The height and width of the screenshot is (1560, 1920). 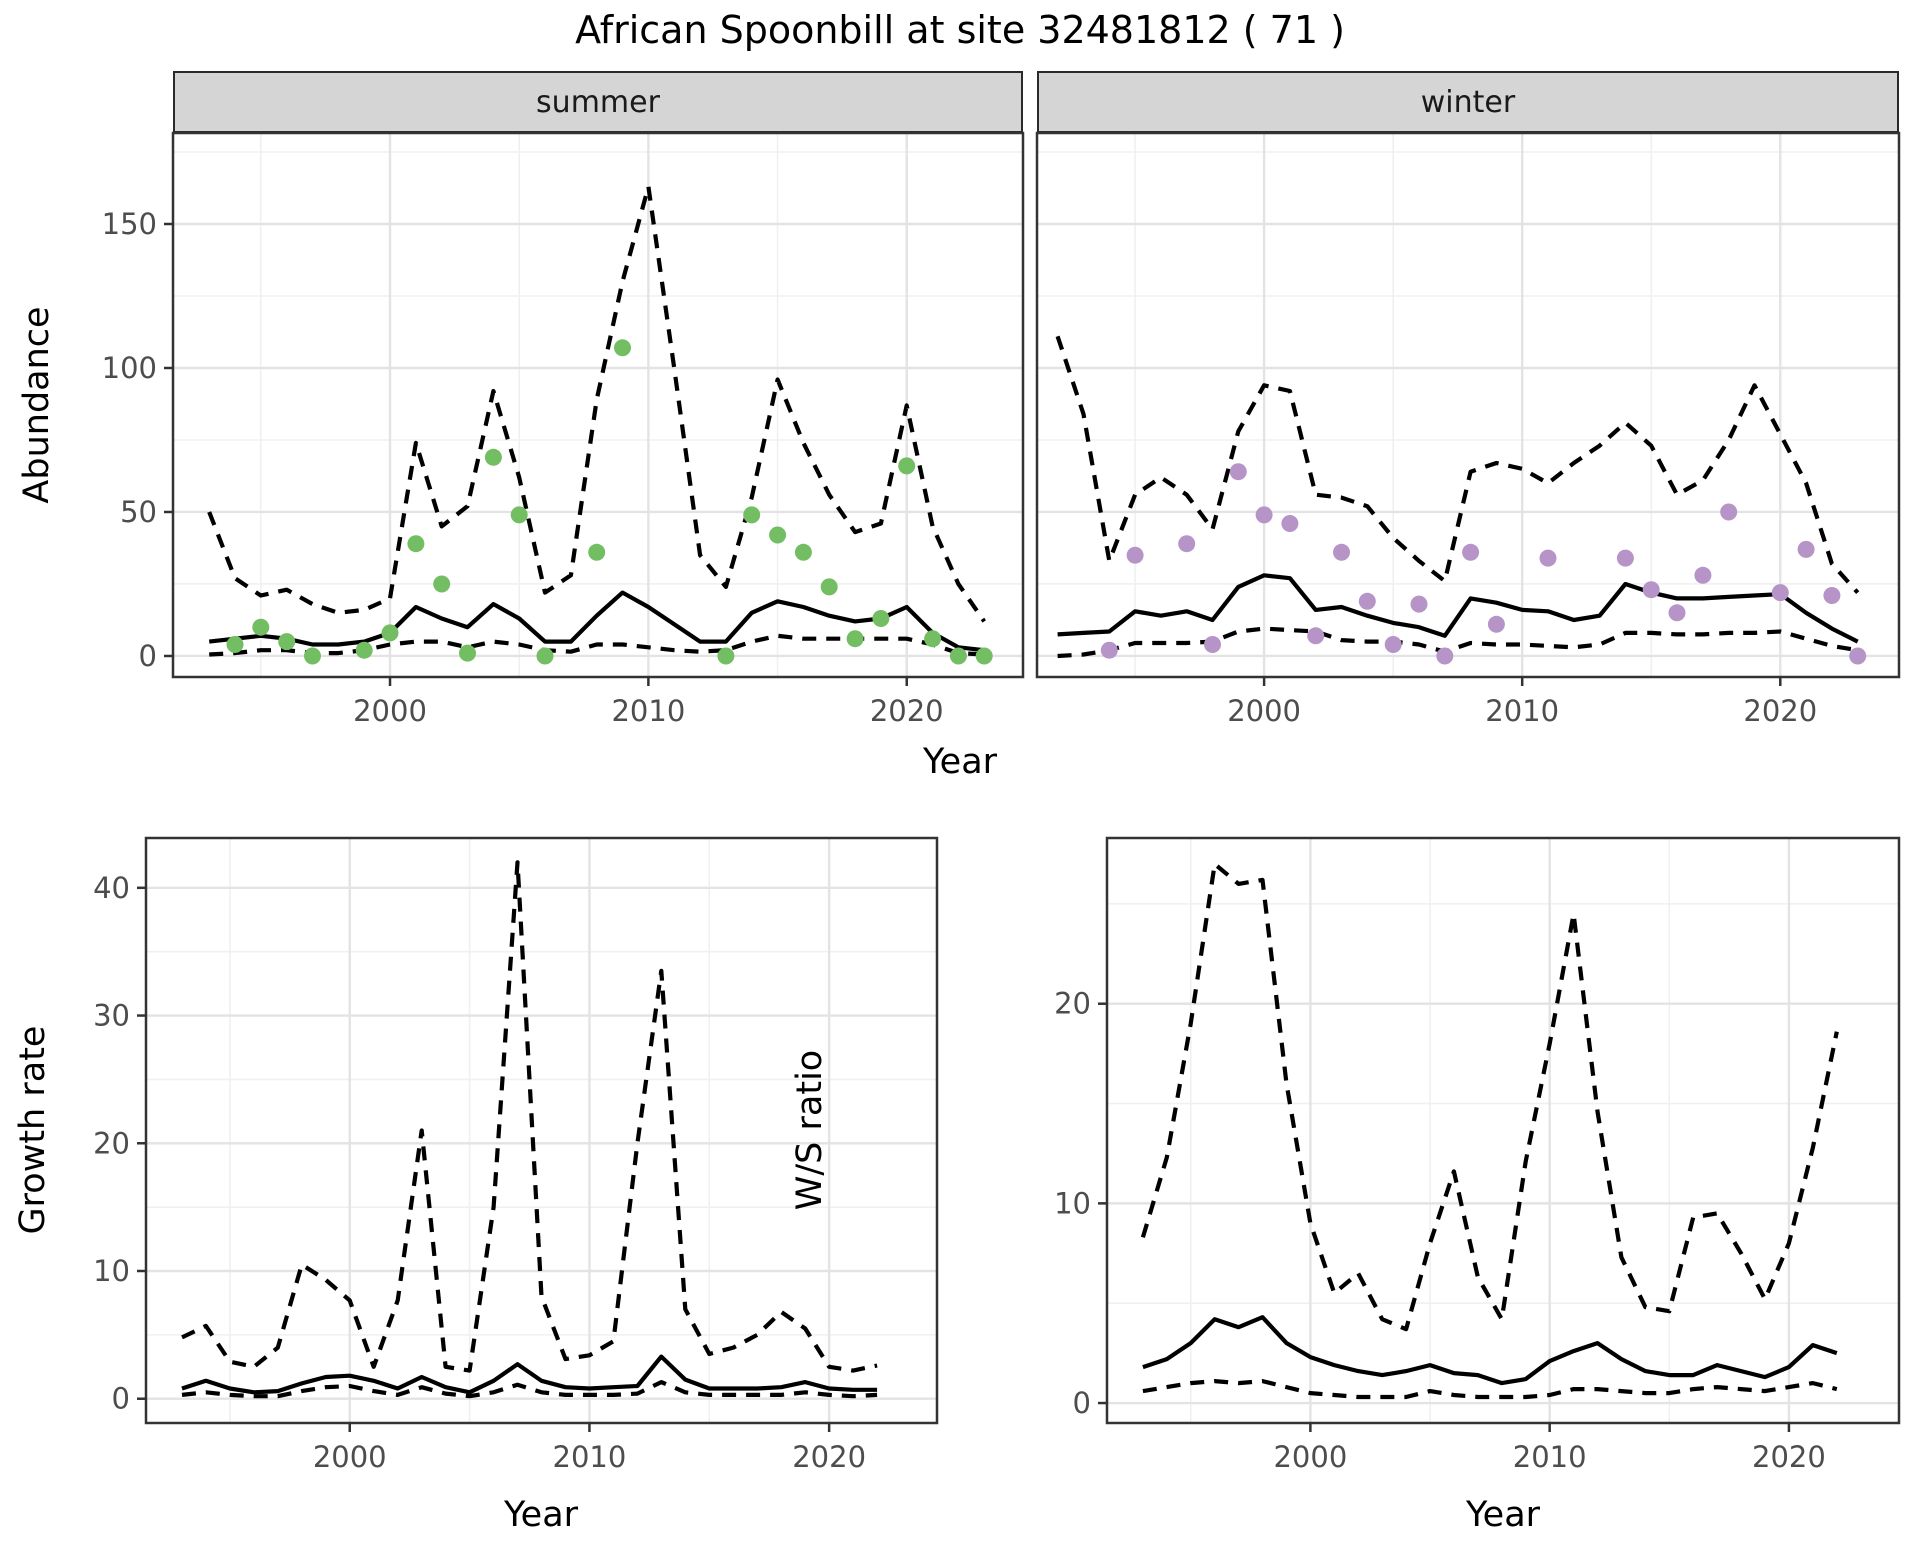 I want to click on y-axis-title-growth-rate: Growth rate, so click(x=33, y=1130).